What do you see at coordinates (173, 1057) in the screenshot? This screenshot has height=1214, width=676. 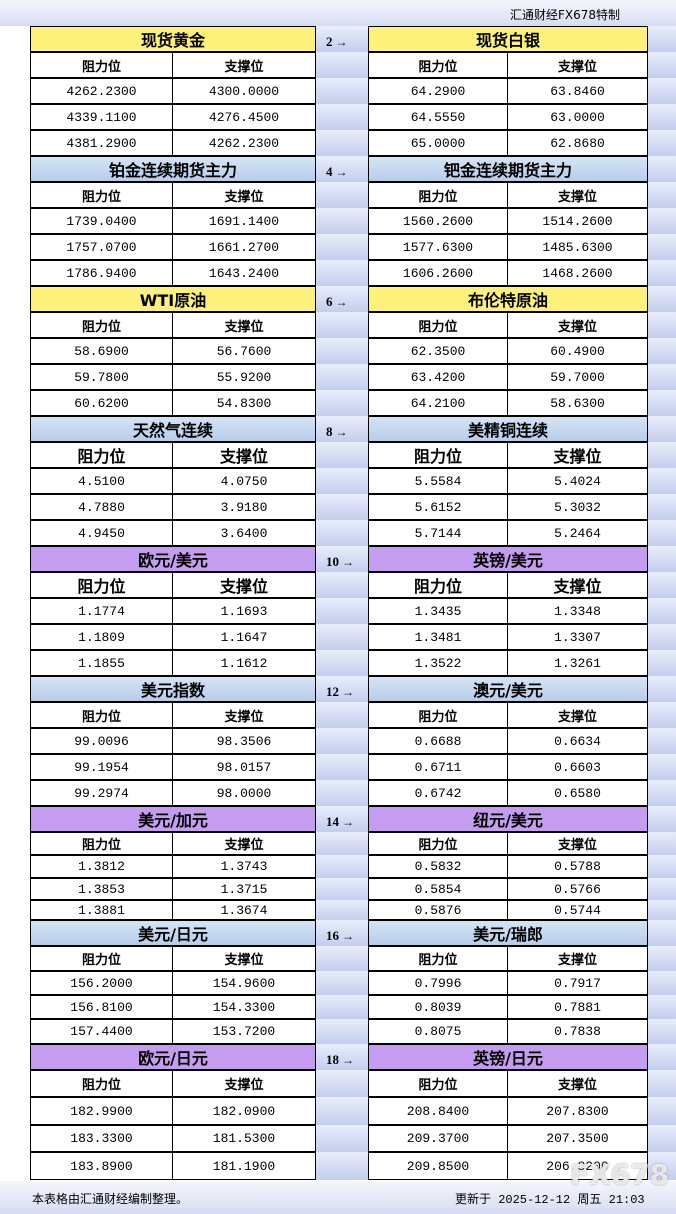 I see `block-title: 欧元/日元` at bounding box center [173, 1057].